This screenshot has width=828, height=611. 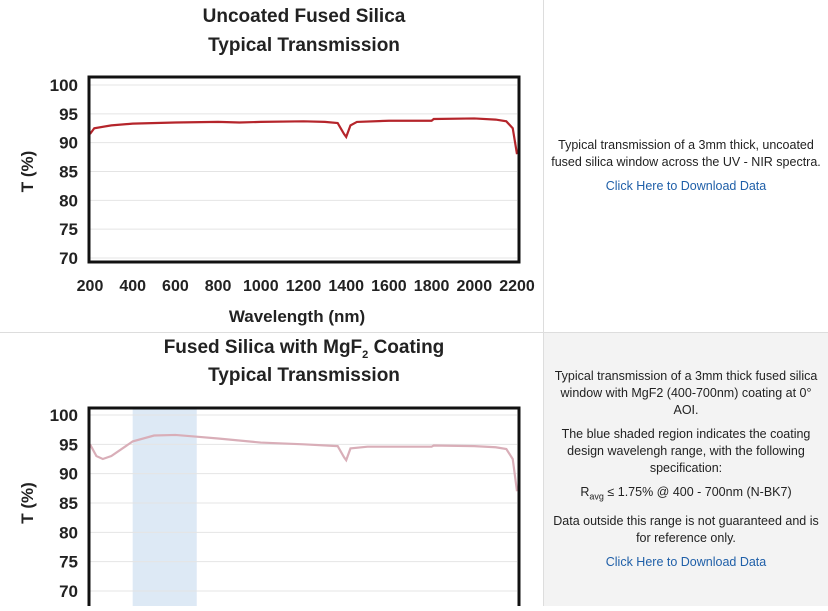 I want to click on chart-title: Fused Silica with MgF2 Coating, so click(x=304, y=349).